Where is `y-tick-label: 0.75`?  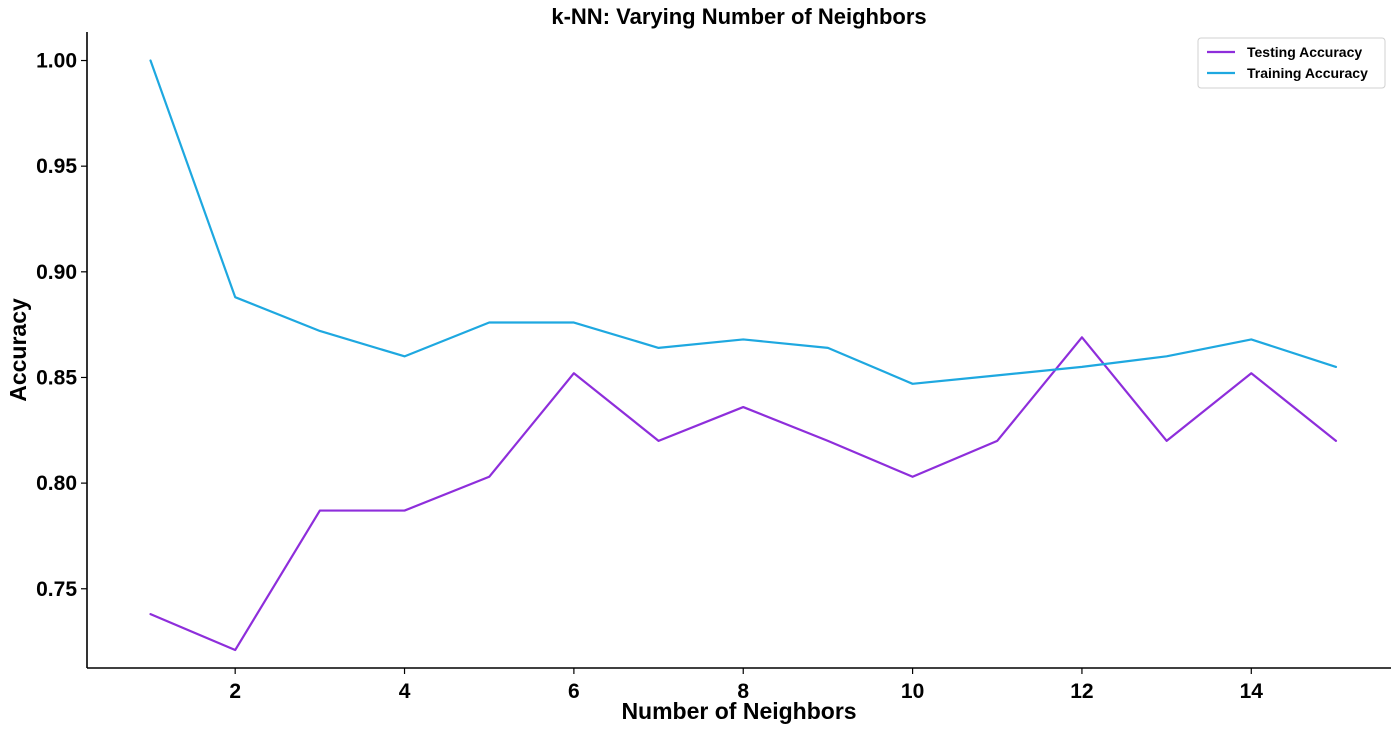
y-tick-label: 0.75 is located at coordinates (56, 589).